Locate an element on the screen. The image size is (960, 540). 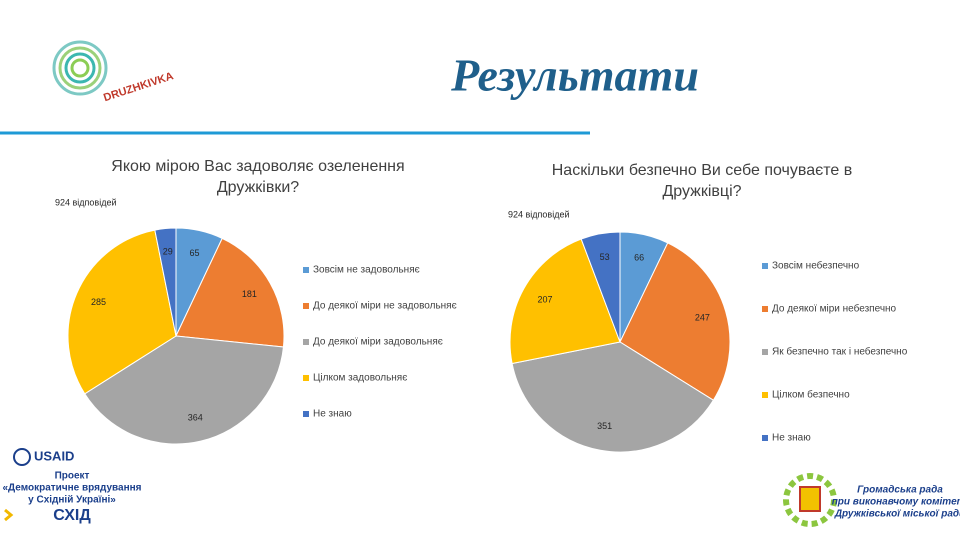
data-label: 247 is located at coordinates (702, 317).